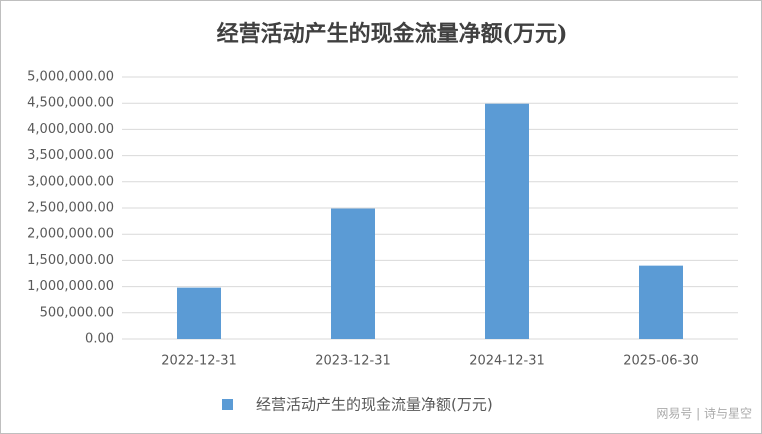 The width and height of the screenshot is (762, 434). I want to click on y-tick-label: 5,000,000.00, so click(70, 77).